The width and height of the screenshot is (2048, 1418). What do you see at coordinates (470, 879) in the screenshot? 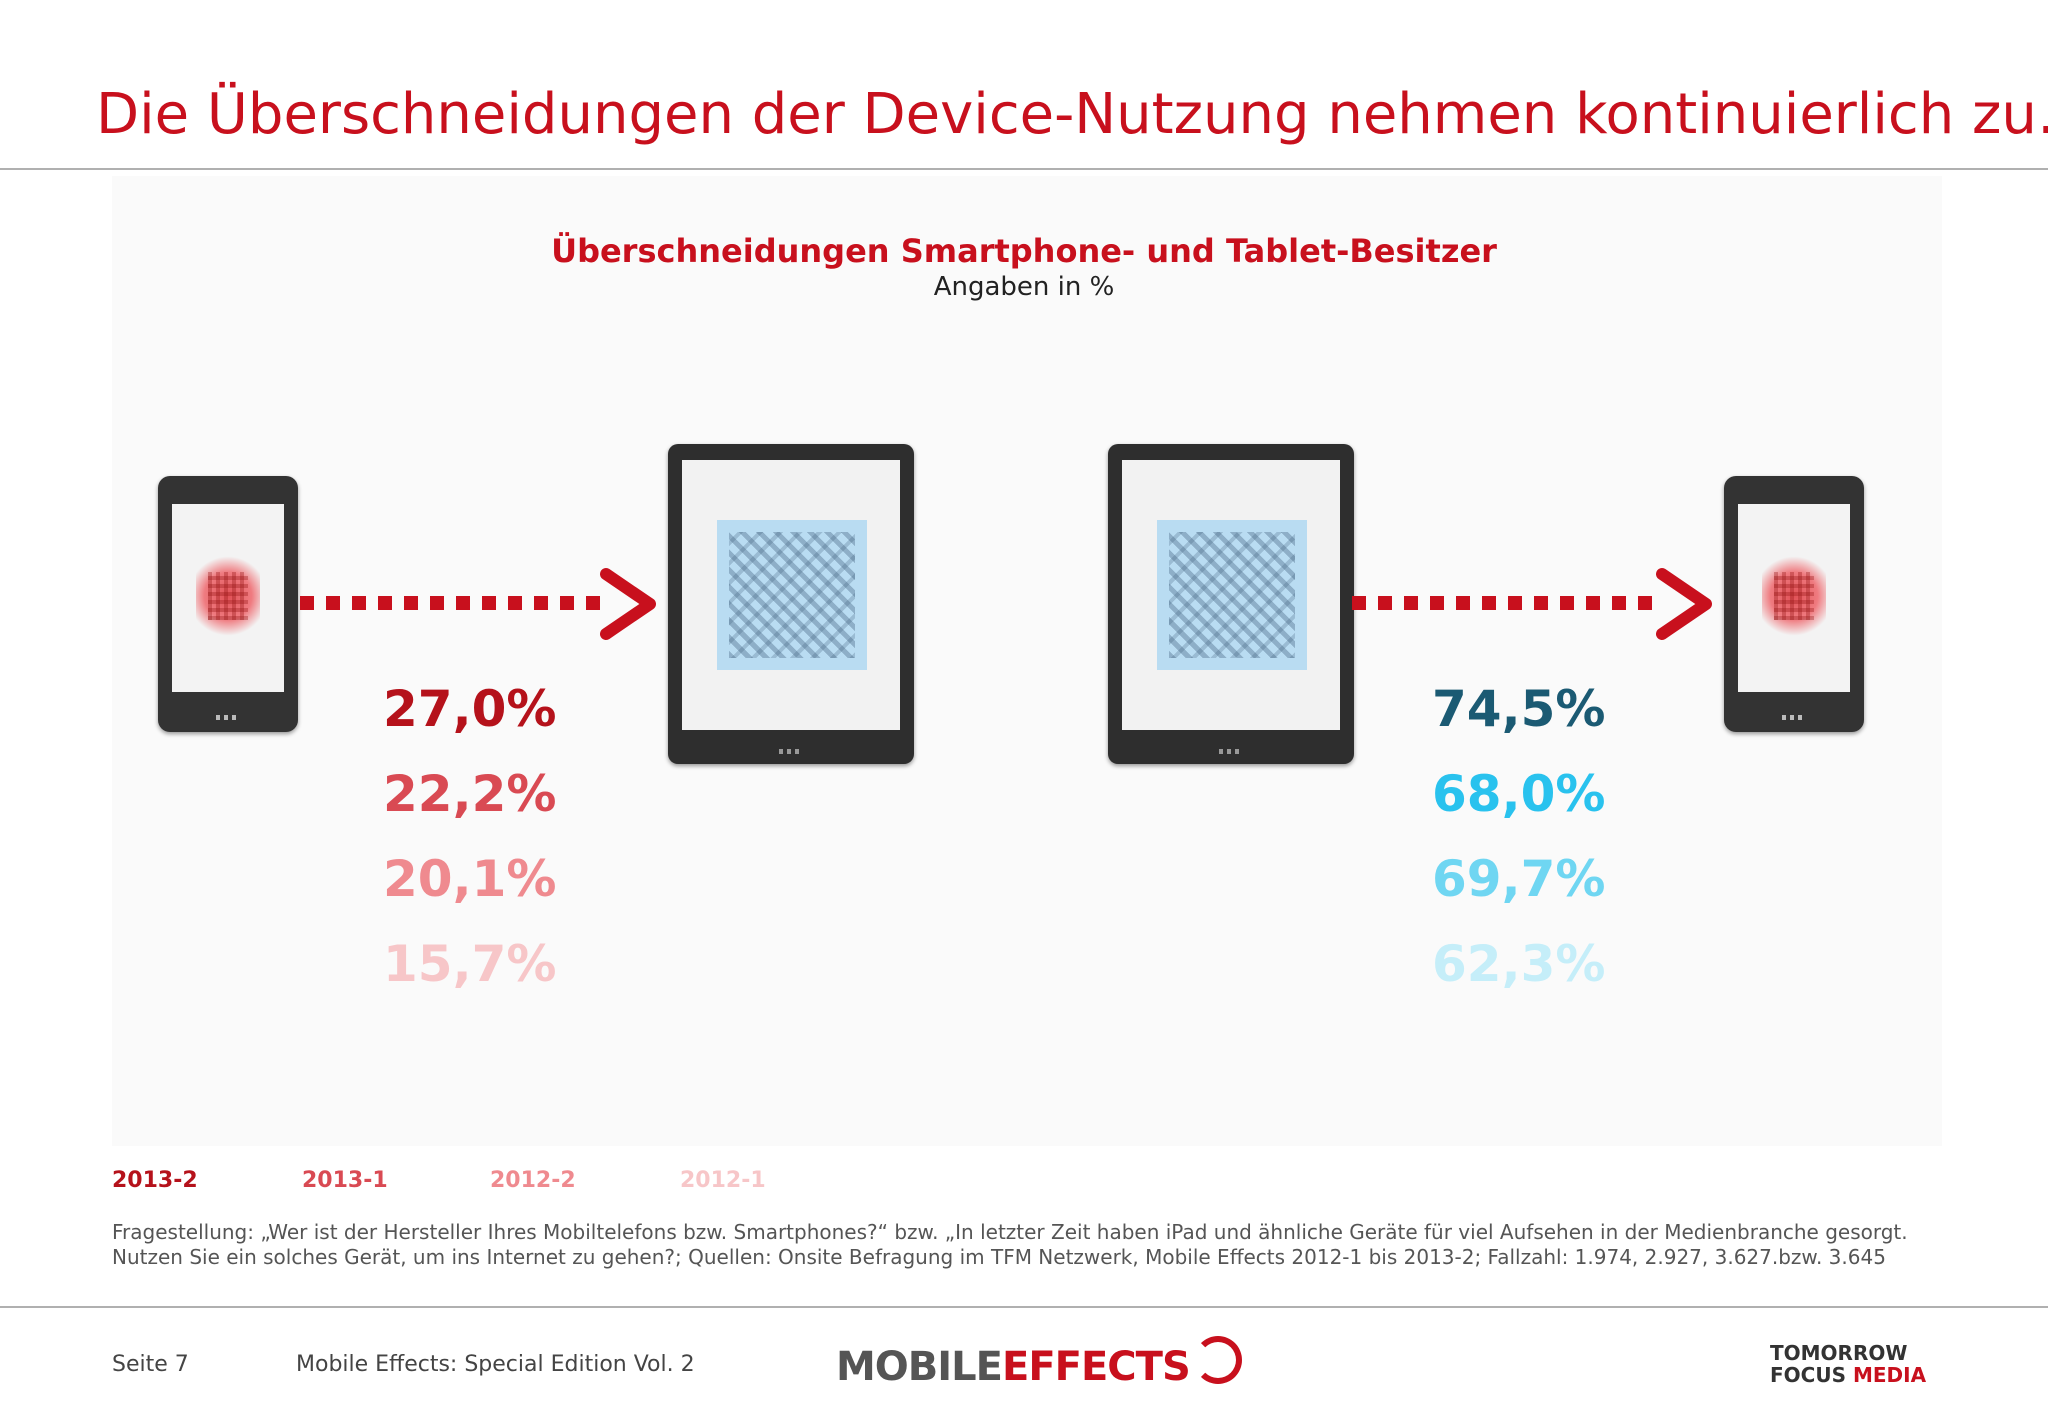
I see `value-smartphone-to-tablet-2012-2: 20,1%` at bounding box center [470, 879].